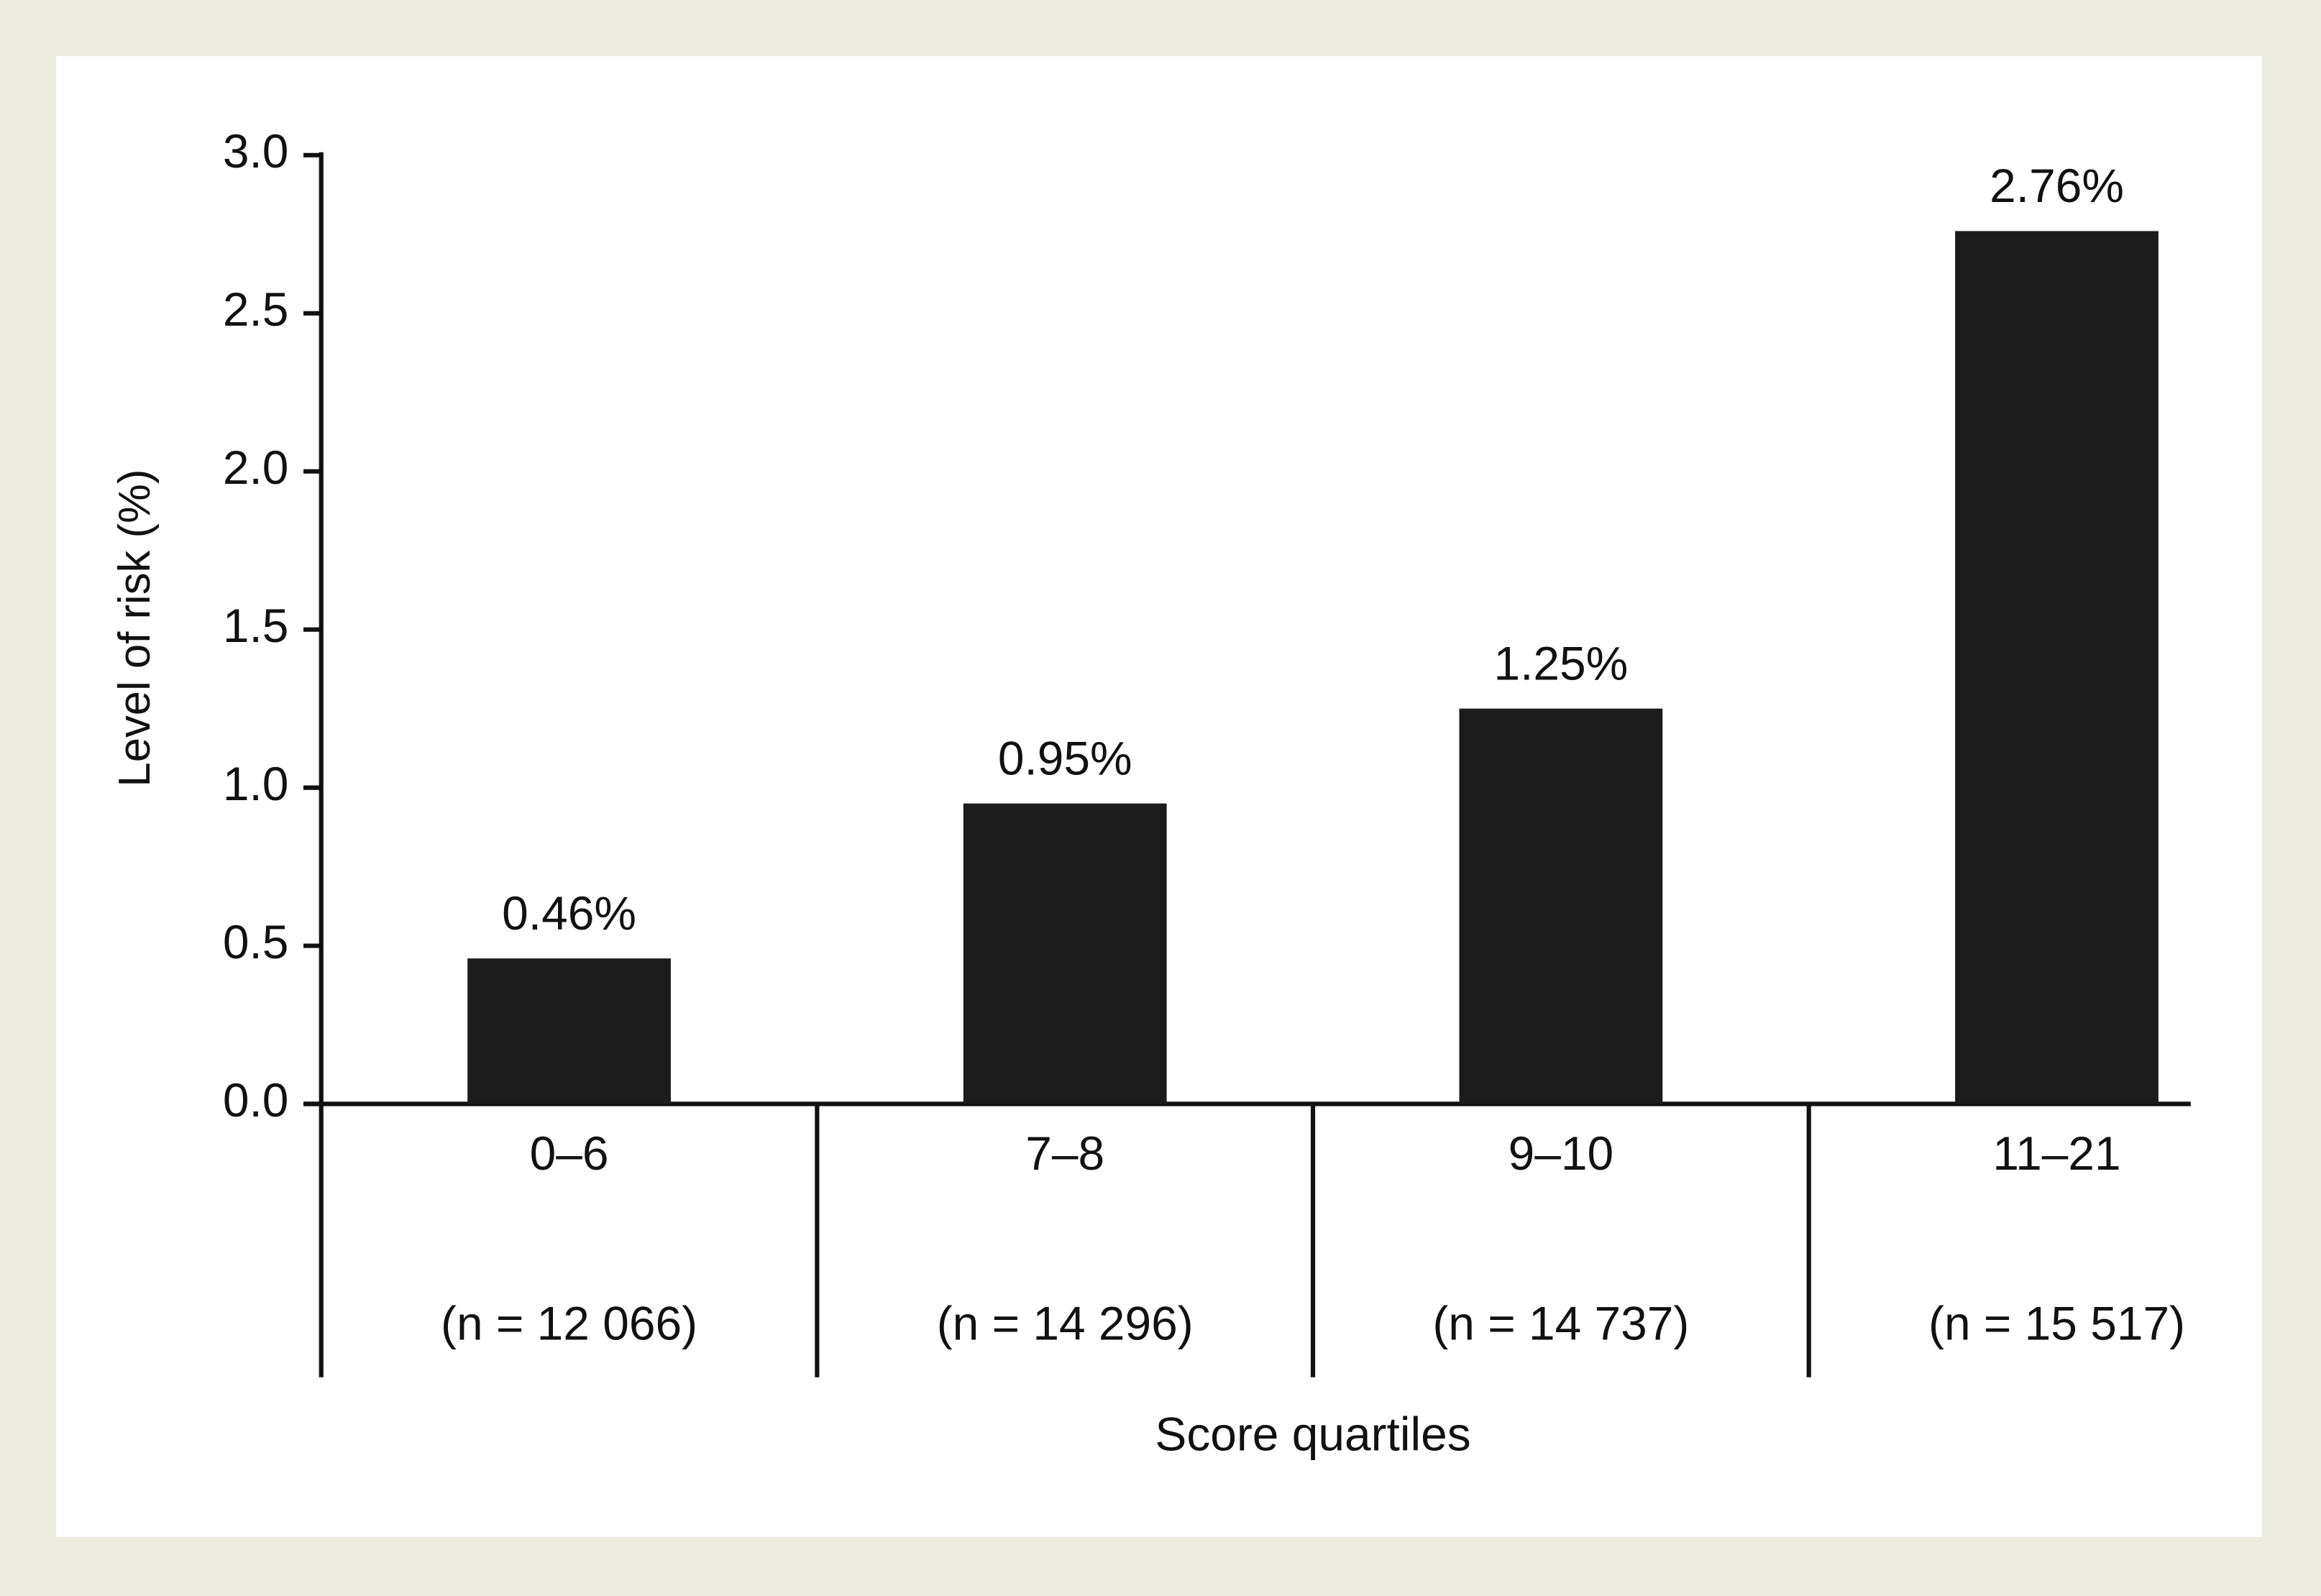 Image resolution: width=2321 pixels, height=1596 pixels. What do you see at coordinates (1065, 1322) in the screenshot?
I see `category-count: (n = 14 296)` at bounding box center [1065, 1322].